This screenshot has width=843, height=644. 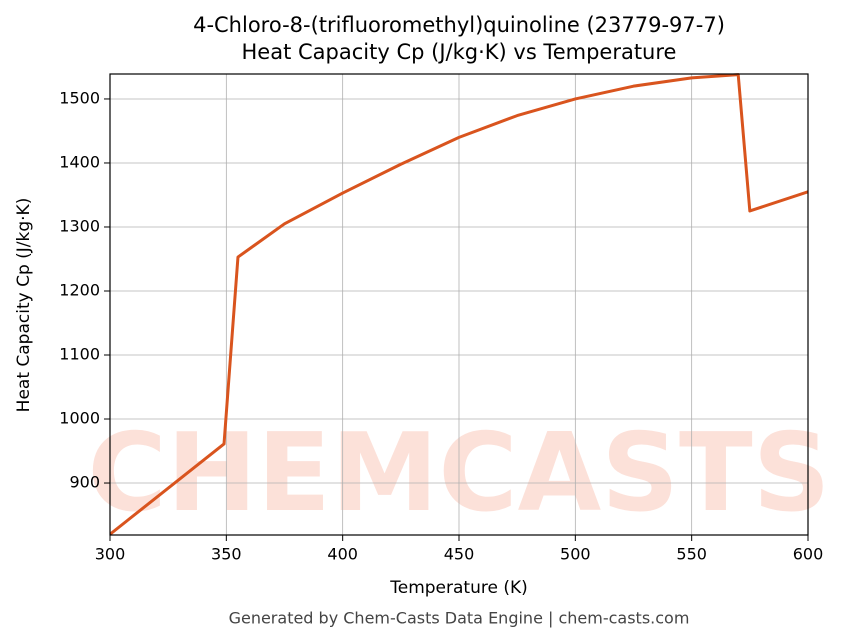 What do you see at coordinates (458, 588) in the screenshot?
I see `x-axis-label: Temperature (K)` at bounding box center [458, 588].